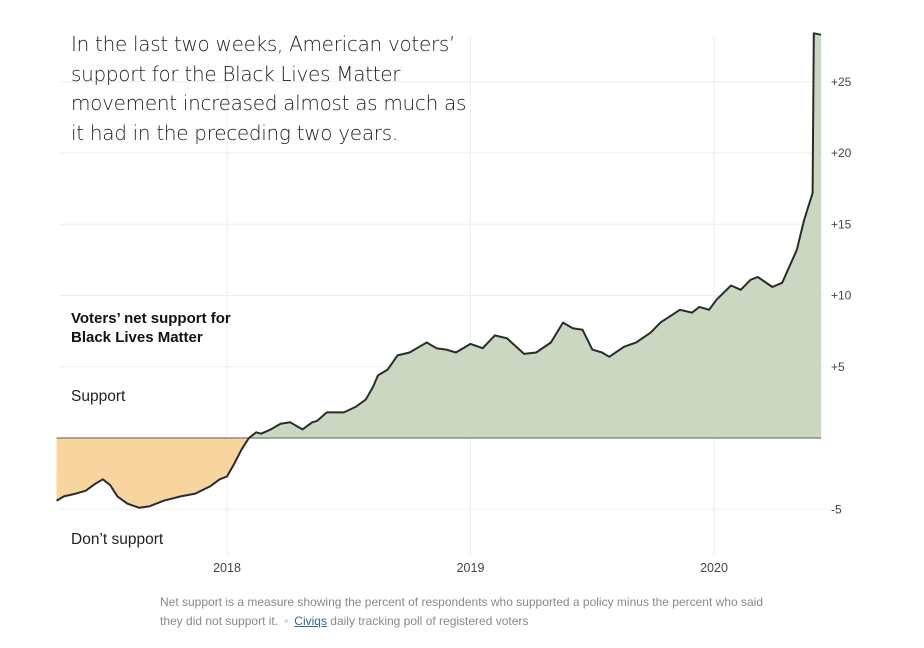  What do you see at coordinates (841, 153) in the screenshot?
I see `y-tick-label: +20` at bounding box center [841, 153].